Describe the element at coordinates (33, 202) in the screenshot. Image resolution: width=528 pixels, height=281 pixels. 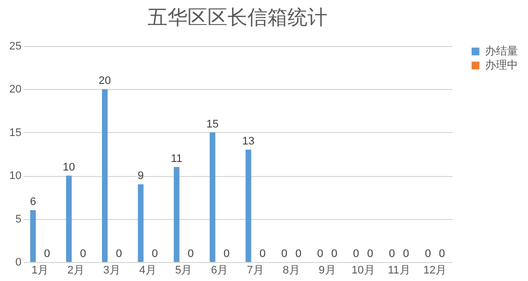
I see `data-label: 6` at that location.